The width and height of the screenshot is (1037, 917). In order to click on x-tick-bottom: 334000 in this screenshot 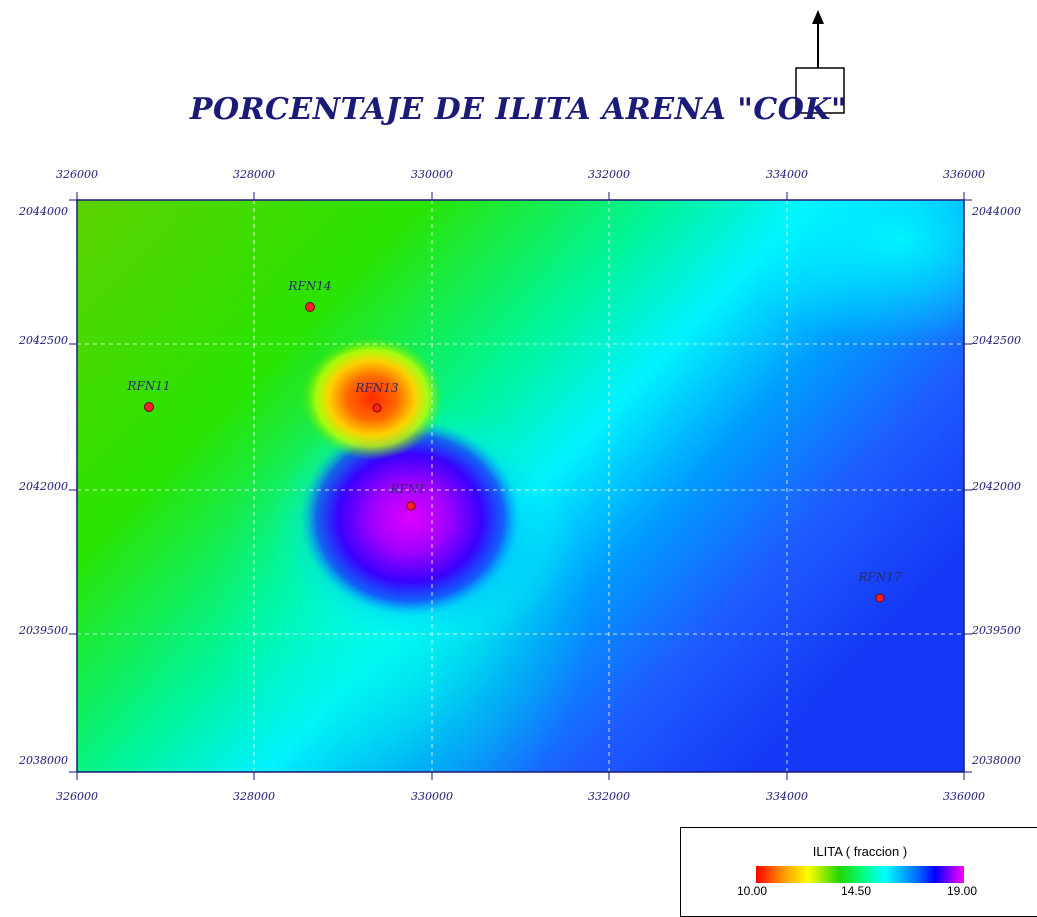, I will do `click(787, 796)`.